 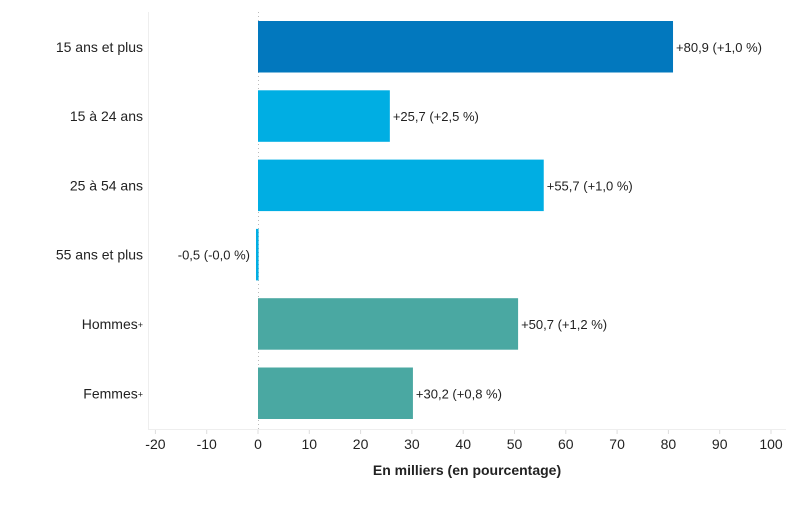 What do you see at coordinates (207, 444) in the screenshot?
I see `x-tick-label: -10` at bounding box center [207, 444].